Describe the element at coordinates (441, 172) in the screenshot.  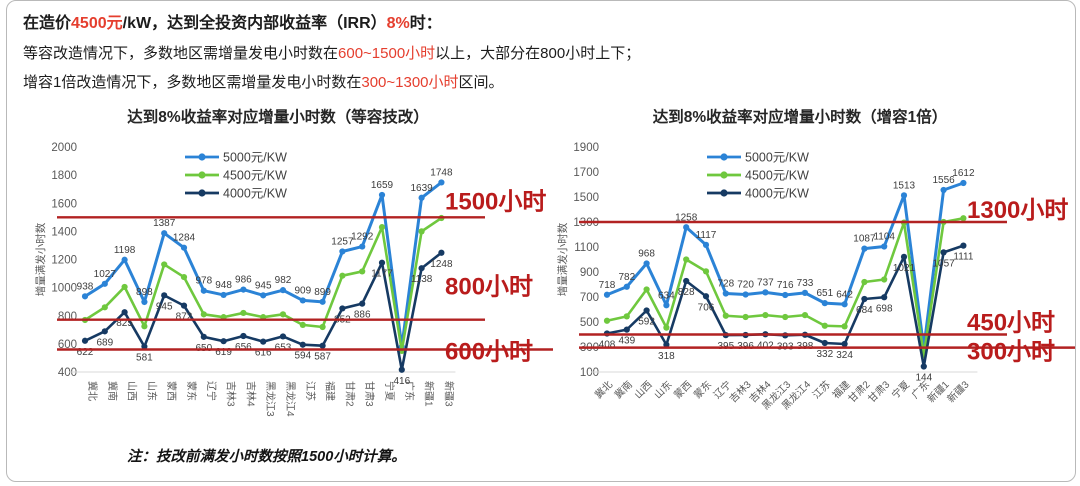
I see `data-label: 1748` at that location.